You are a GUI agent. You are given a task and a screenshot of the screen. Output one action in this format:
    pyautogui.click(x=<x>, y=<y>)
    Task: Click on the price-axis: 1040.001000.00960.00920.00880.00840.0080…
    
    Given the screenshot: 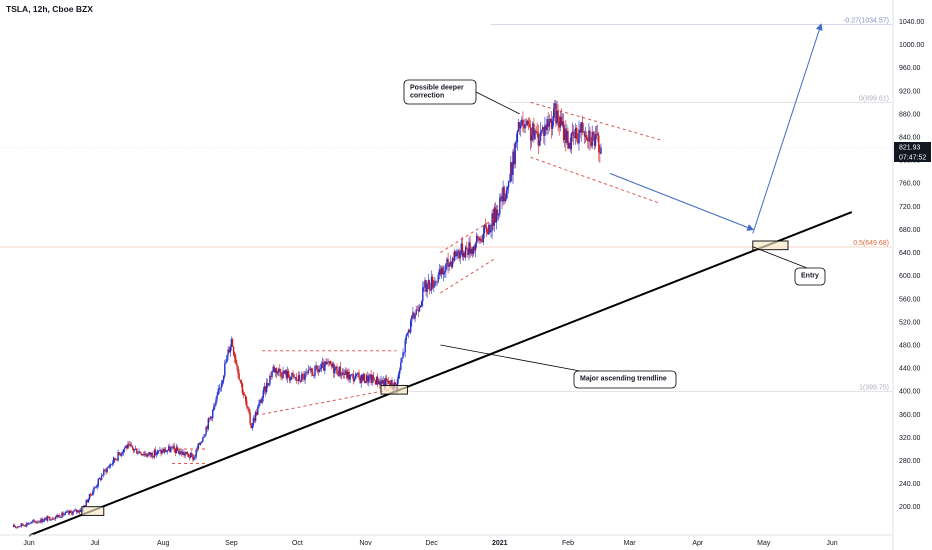 What is the action you would take?
    pyautogui.click(x=911, y=265)
    